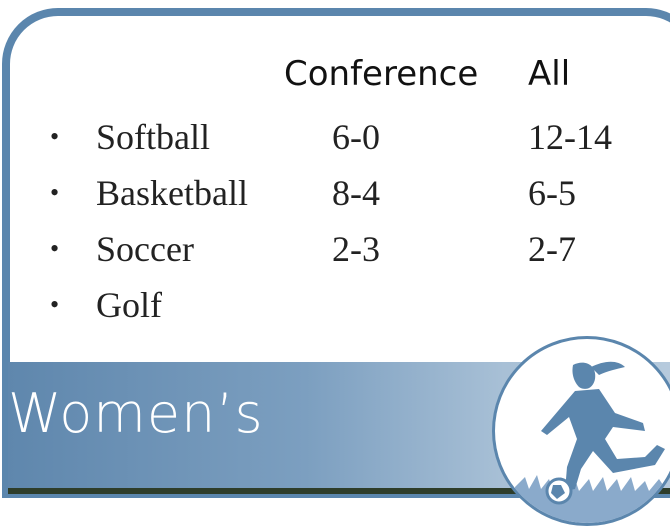 This screenshot has height=526, width=670. Describe the element at coordinates (552, 249) in the screenshot. I see `overall-record: 2-7` at that location.